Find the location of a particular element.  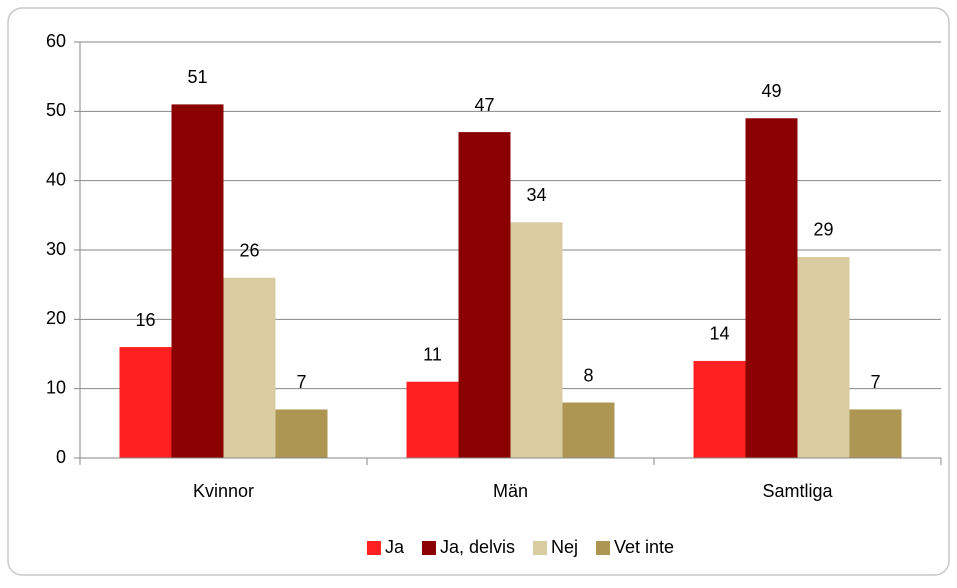

data-label: 29 is located at coordinates (823, 230).